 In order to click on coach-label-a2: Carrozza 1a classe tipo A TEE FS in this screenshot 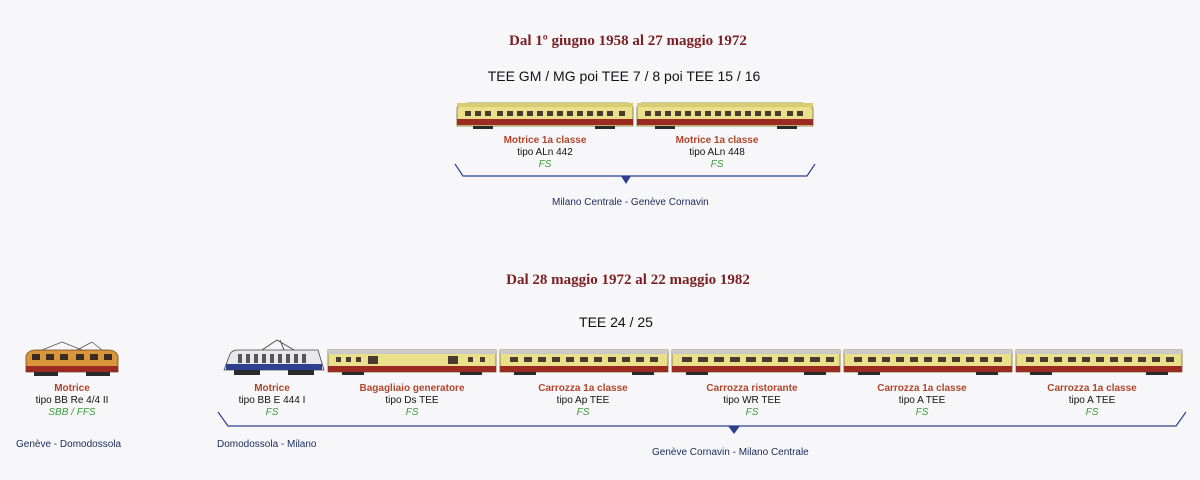, I will do `click(1092, 401)`.